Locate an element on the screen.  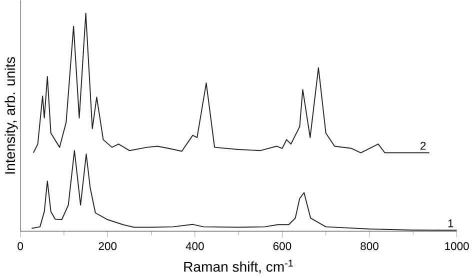
x-tick-label: 200 is located at coordinates (107, 246).